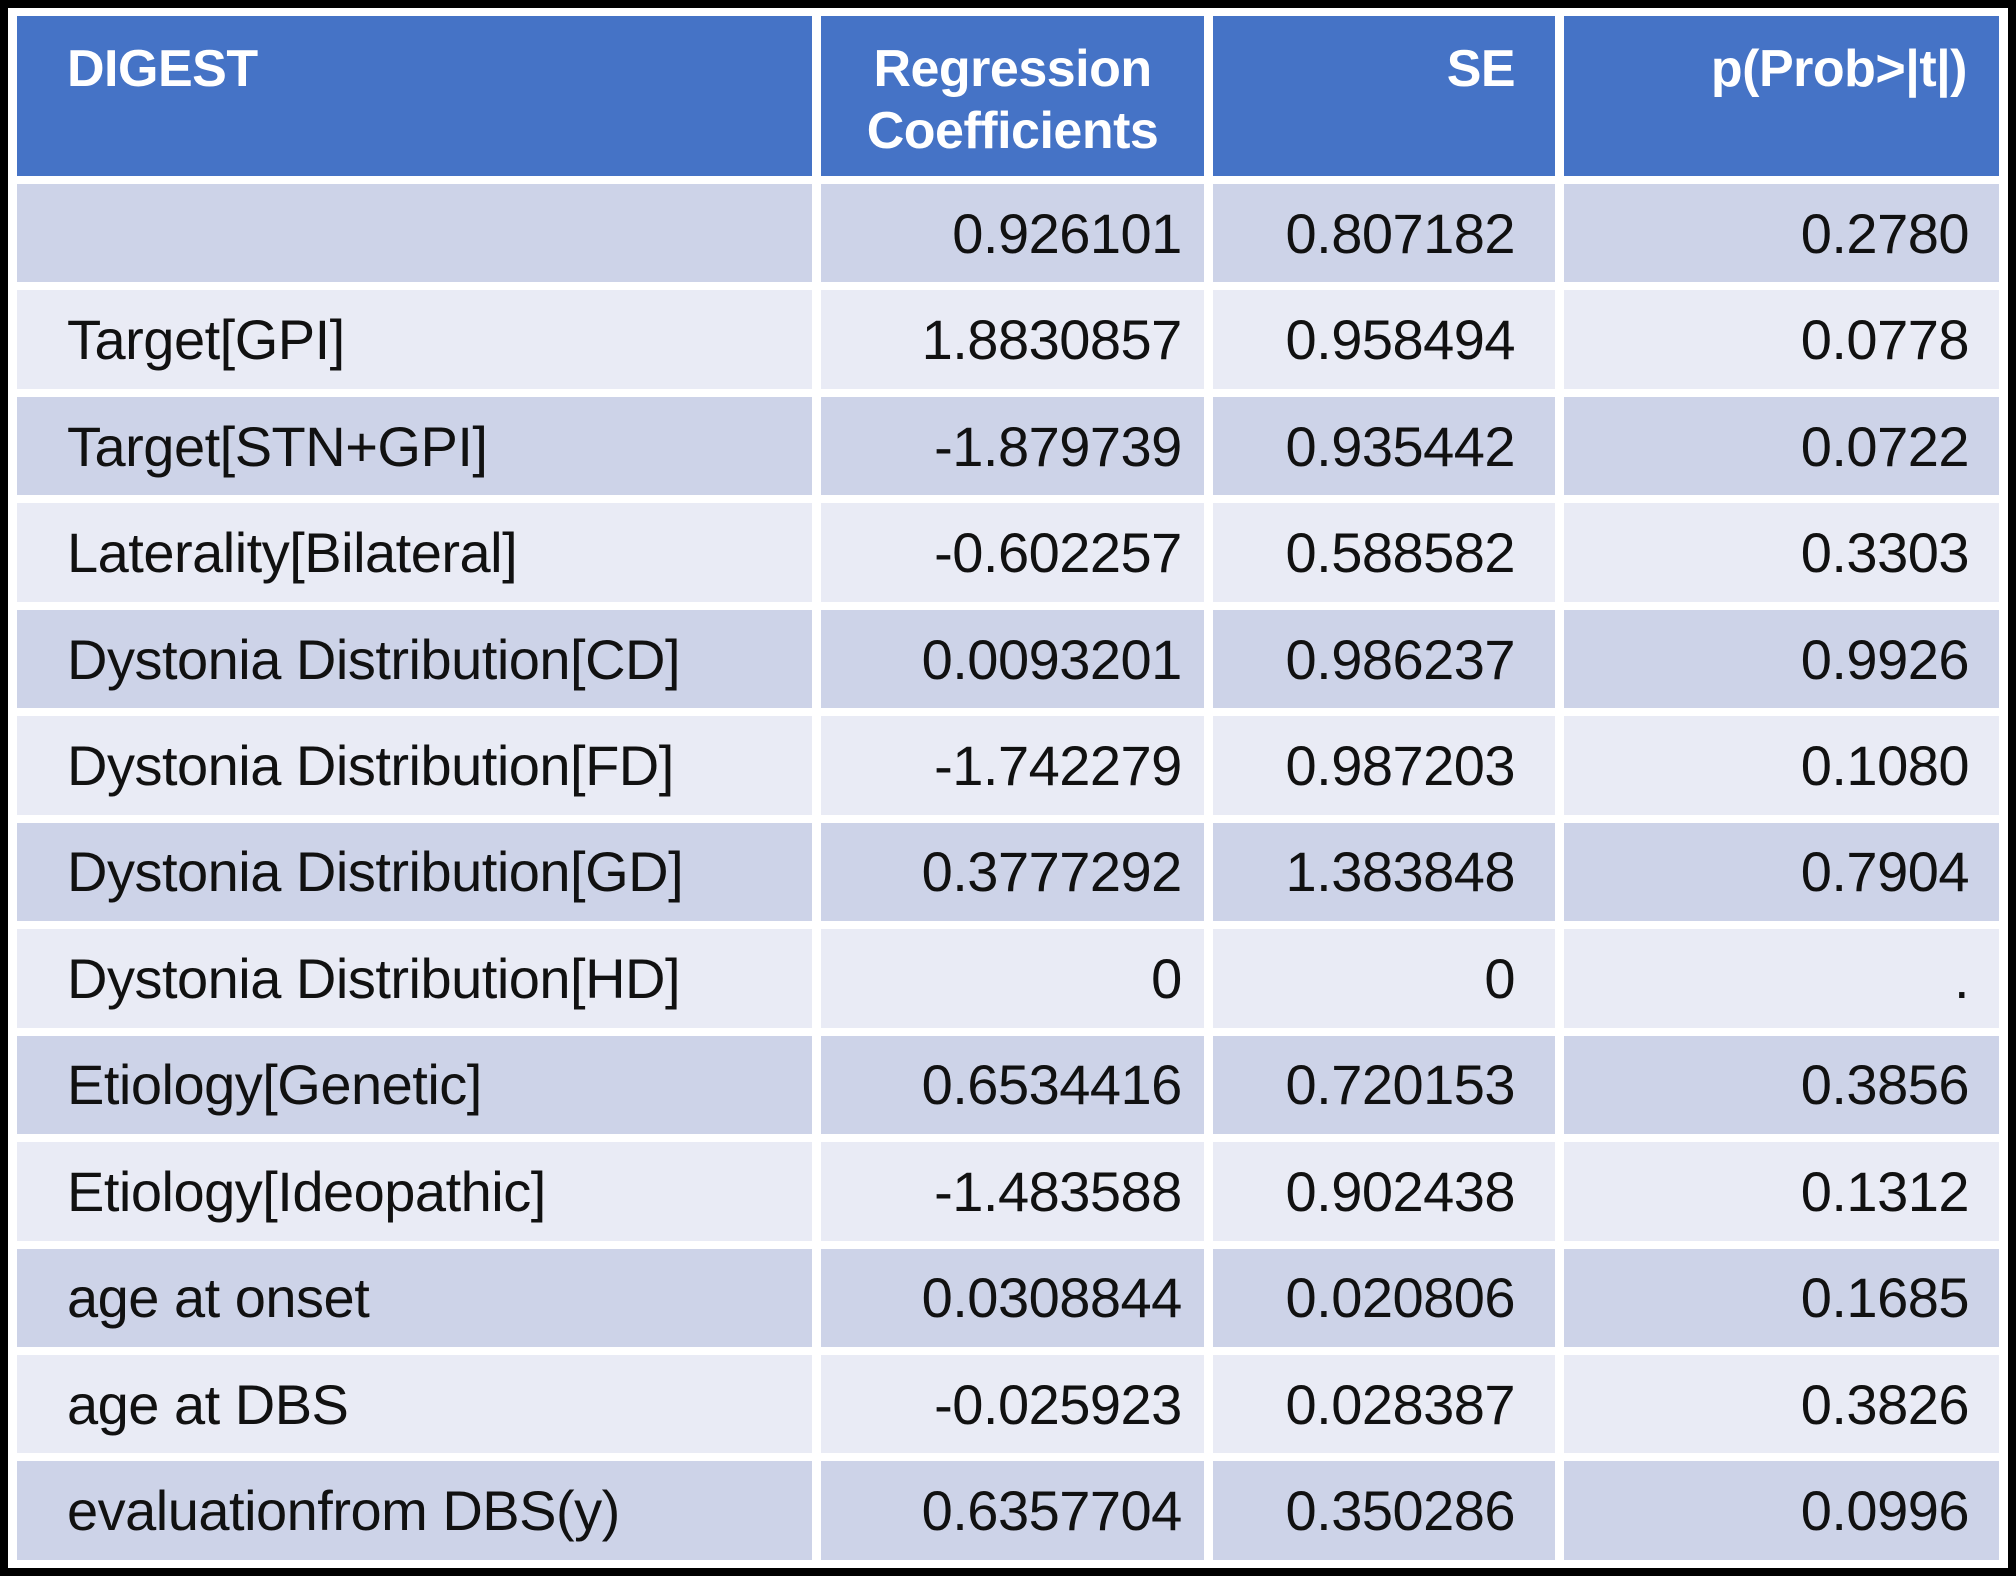 This screenshot has width=2016, height=1576. Describe the element at coordinates (1384, 1191) in the screenshot. I see `se-cell: 0.902438` at that location.